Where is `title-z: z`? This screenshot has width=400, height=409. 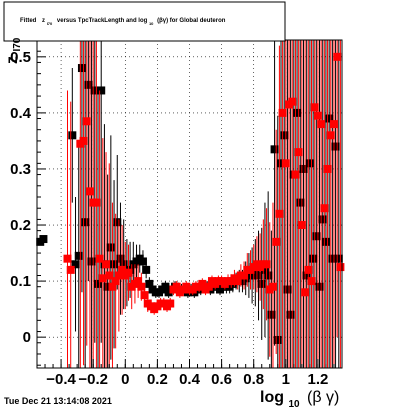 title-z: z is located at coordinates (43, 21).